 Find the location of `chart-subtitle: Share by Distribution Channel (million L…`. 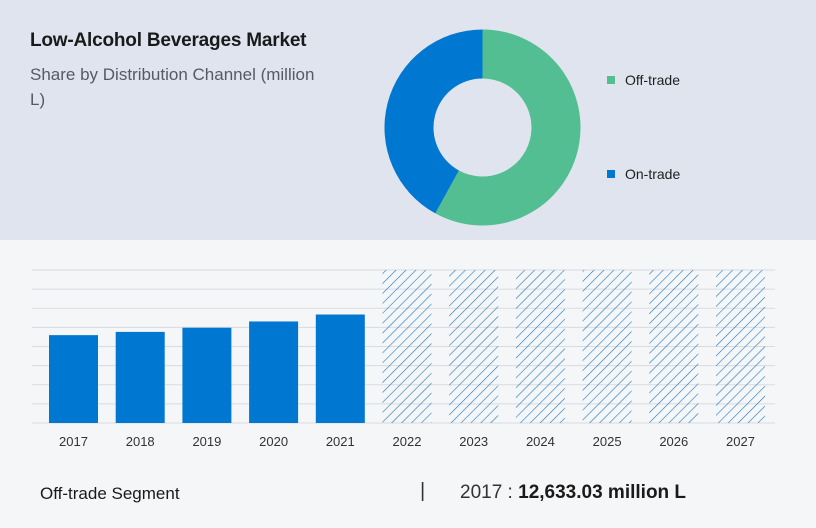

chart-subtitle: Share by Distribution Channel (million L… is located at coordinates (172, 87).